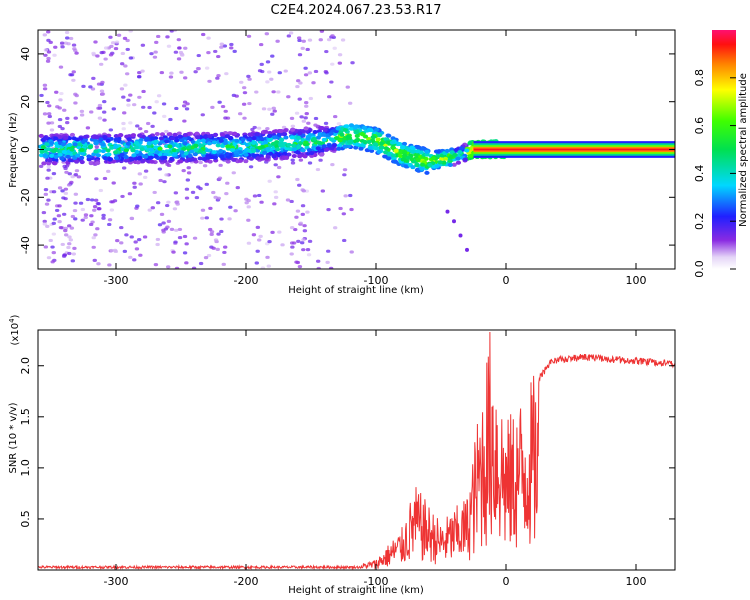 Image resolution: width=750 pixels, height=600 pixels. I want to click on spectrogram-y-tick-label: 0, so click(25, 149).